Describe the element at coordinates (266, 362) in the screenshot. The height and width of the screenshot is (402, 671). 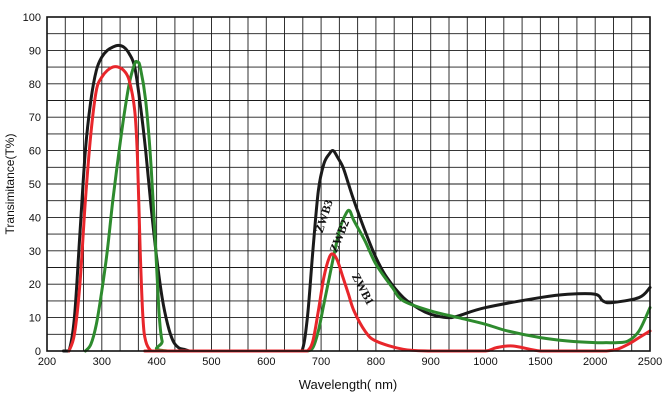
I see `x-tick-label: 600` at that location.